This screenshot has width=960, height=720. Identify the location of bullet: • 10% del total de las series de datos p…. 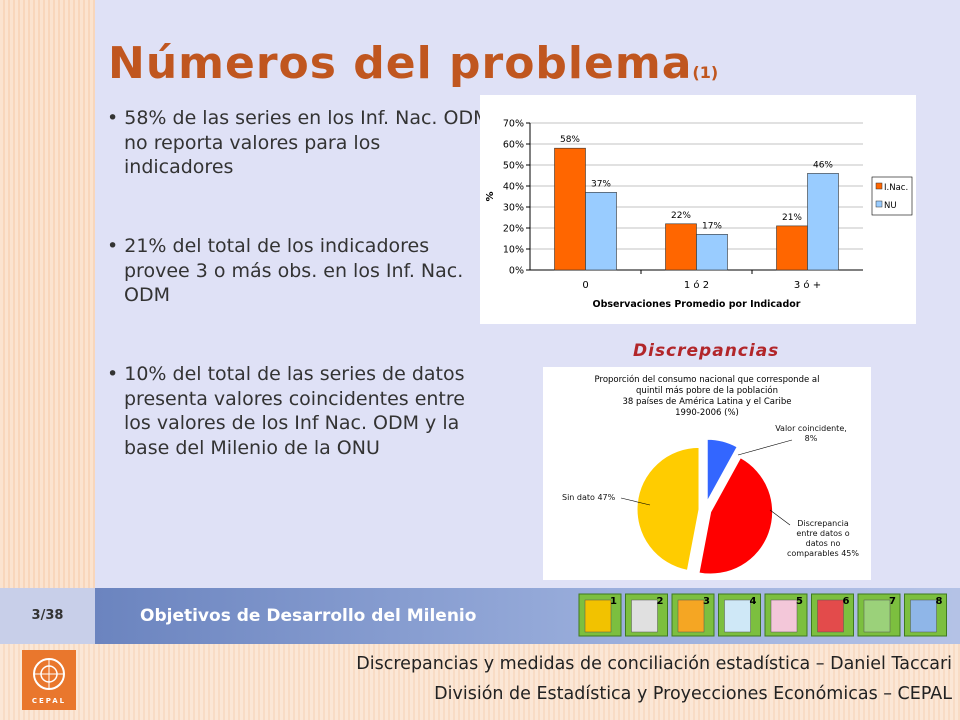
(286, 411).